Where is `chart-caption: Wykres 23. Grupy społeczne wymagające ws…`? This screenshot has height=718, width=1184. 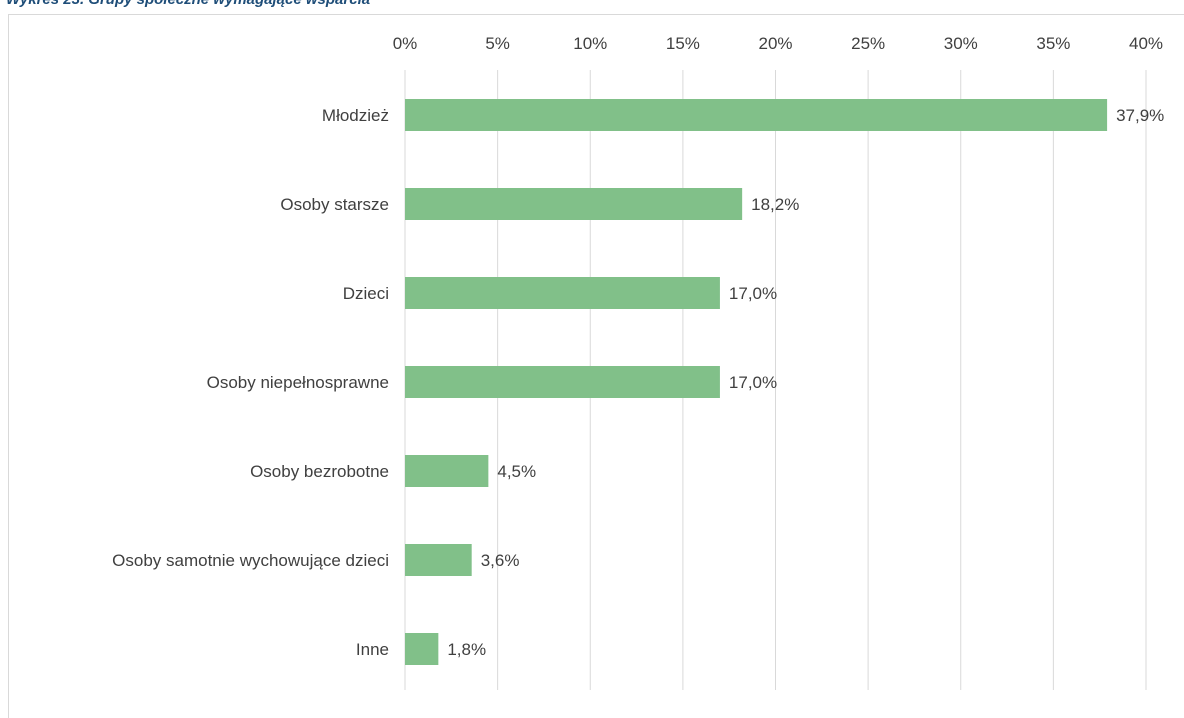
chart-caption: Wykres 23. Grupy społeczne wymagające ws… is located at coordinates (188, 4).